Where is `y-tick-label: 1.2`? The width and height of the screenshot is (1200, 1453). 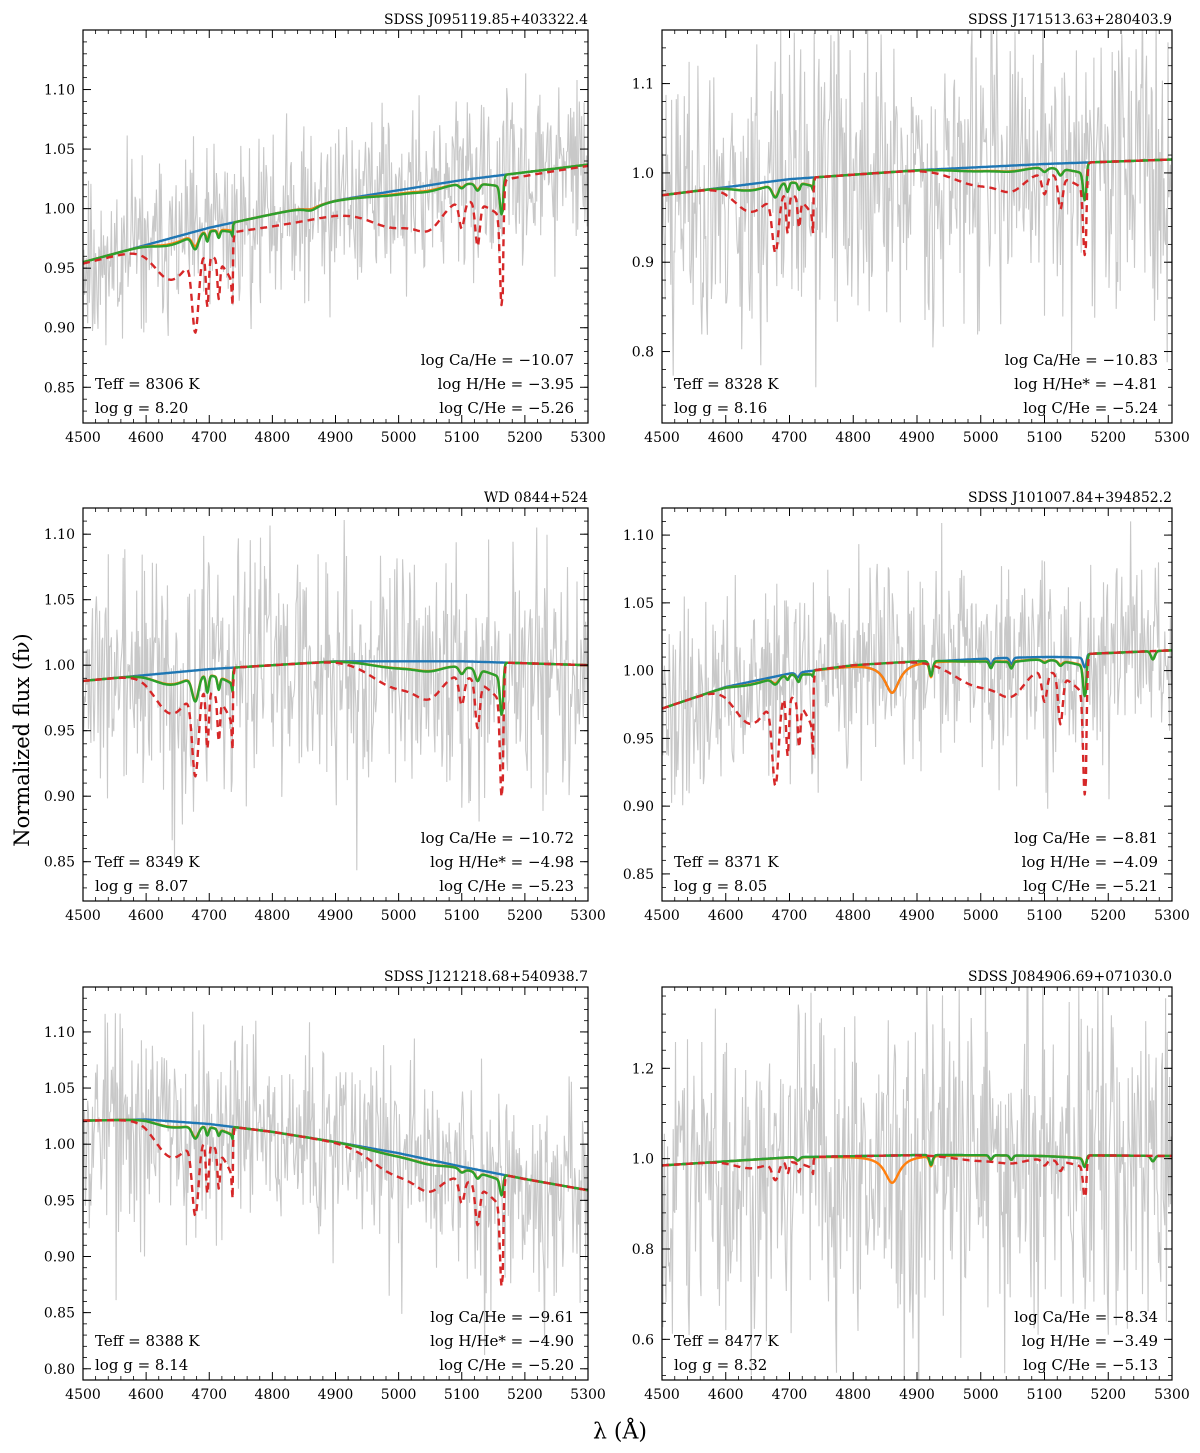
y-tick-label: 1.2 is located at coordinates (643, 1069).